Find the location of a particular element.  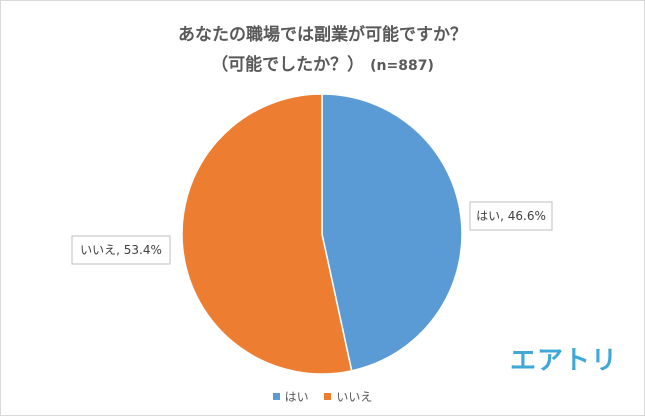

data-label-text: いいえ, 53.4% is located at coordinates (121, 250).